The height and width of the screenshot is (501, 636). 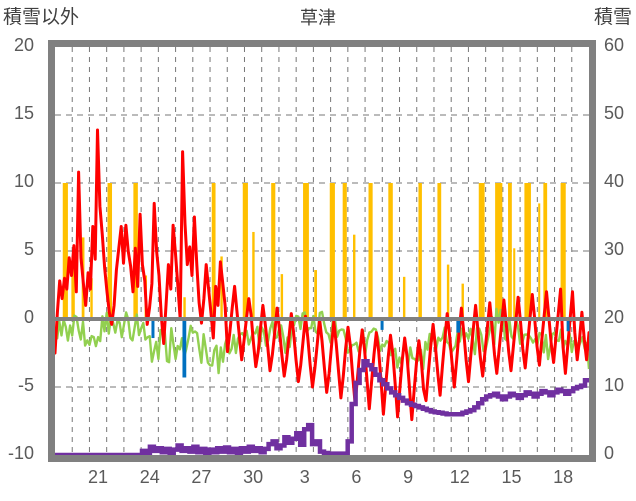 I want to click on left-tick-label: 10, so click(x=23, y=181).